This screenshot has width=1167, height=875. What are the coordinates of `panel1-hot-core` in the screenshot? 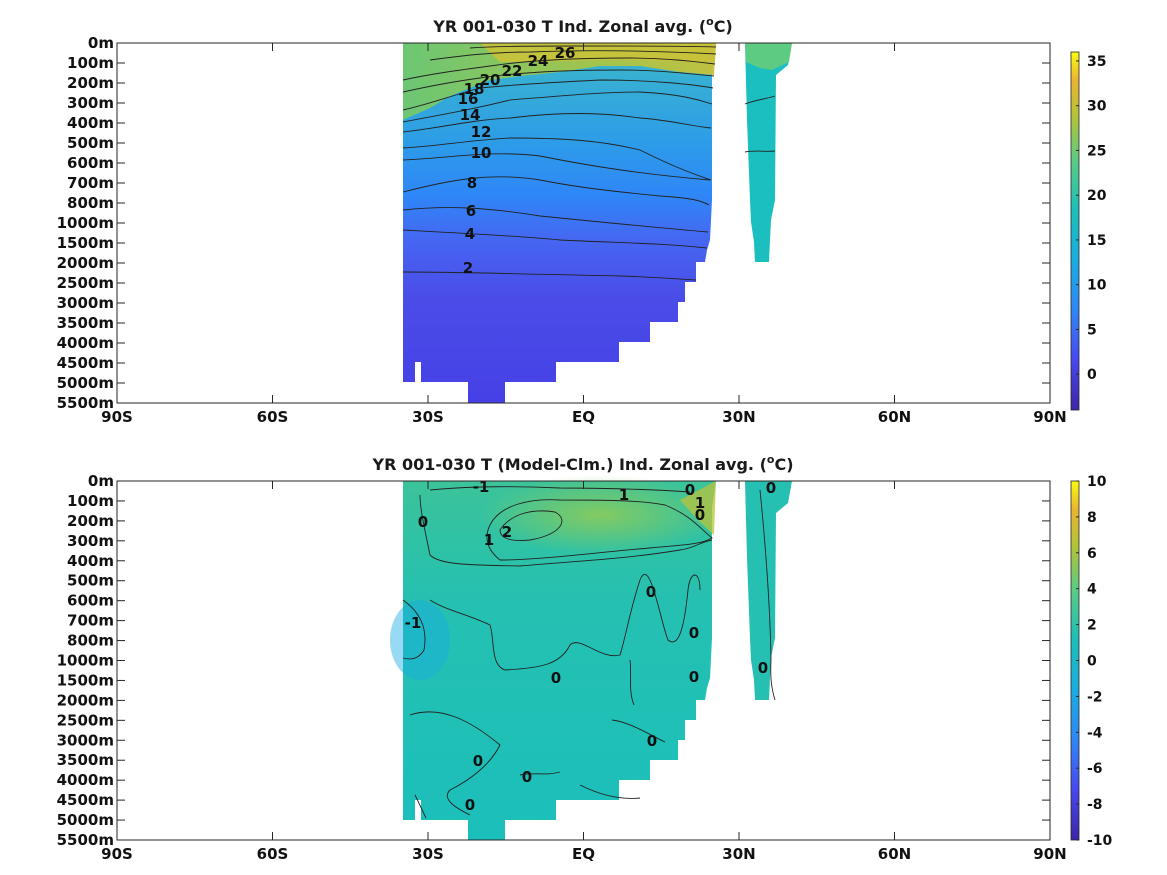 It's located at (598, 52).